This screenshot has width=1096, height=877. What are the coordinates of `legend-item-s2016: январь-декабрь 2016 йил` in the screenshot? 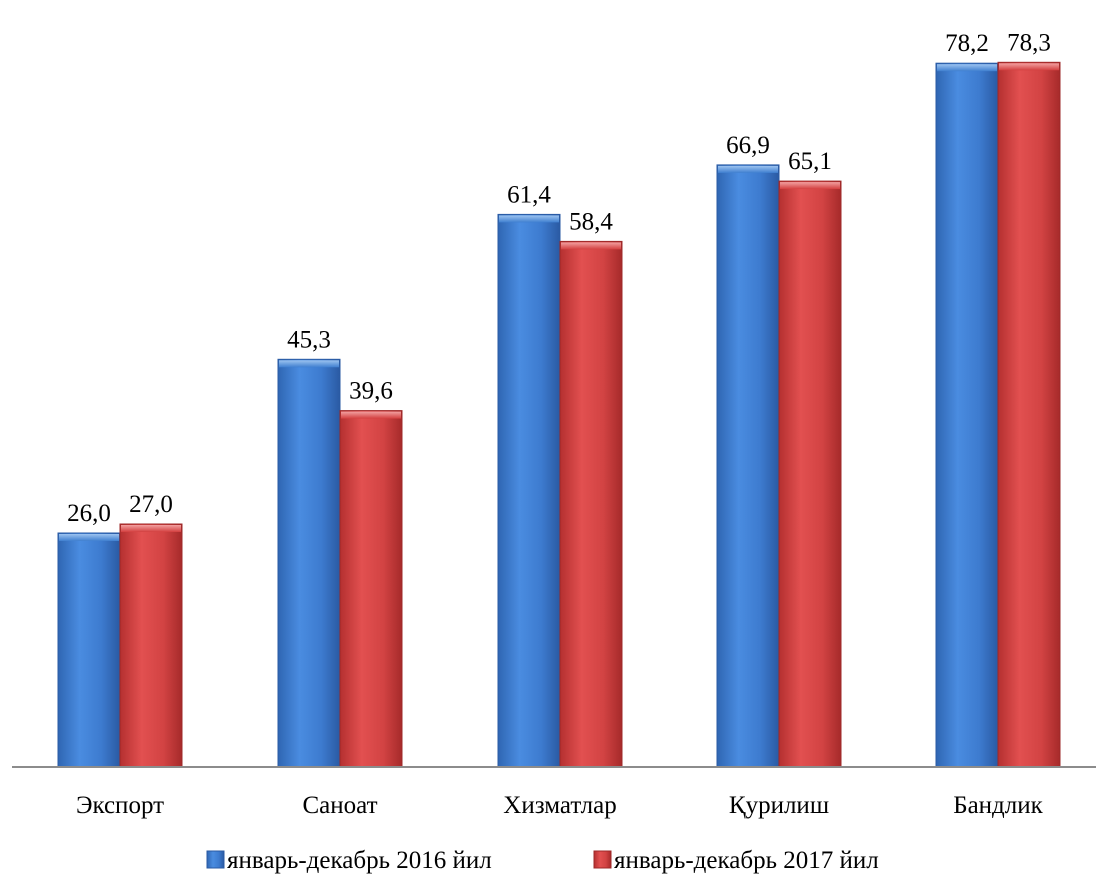 It's located at (349, 860).